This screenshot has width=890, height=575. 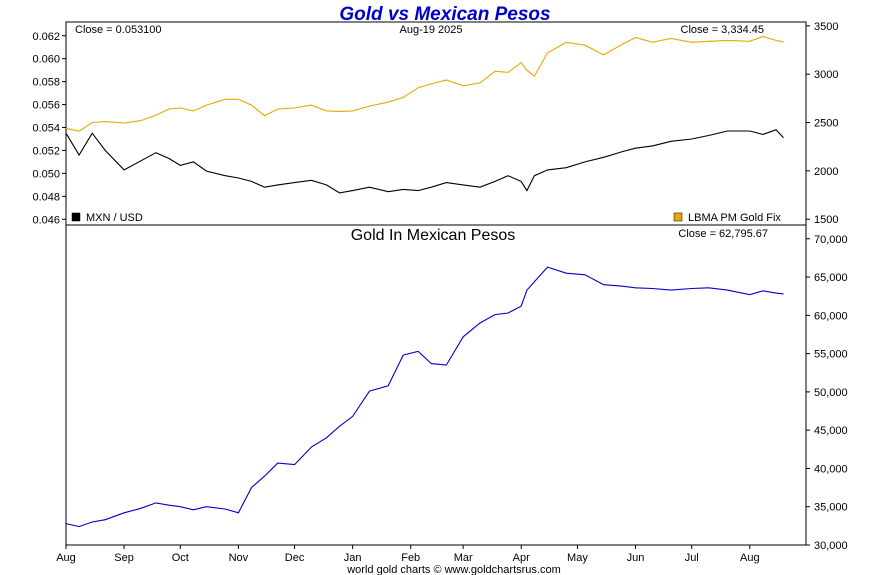 I want to click on top-right-axis: 1500 2000 2500 3000 3500, so click(x=822, y=123).